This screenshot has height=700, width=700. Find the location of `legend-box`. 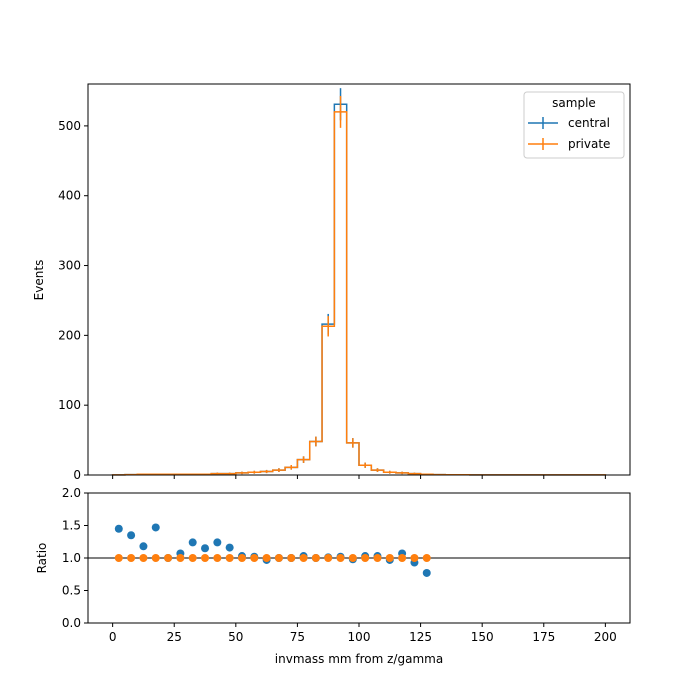

legend-box is located at coordinates (574, 125).